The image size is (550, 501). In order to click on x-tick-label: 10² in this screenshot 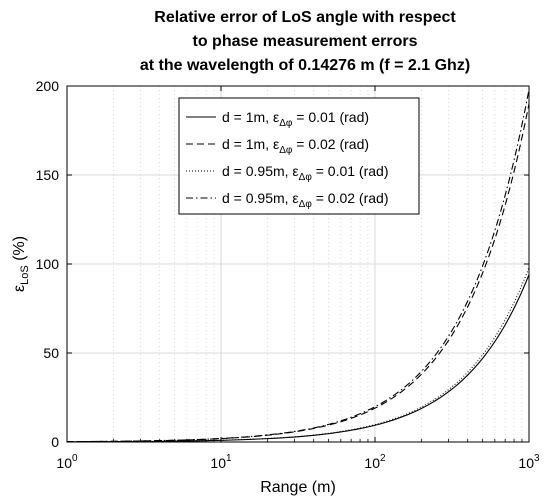, I will do `click(375, 462)`.